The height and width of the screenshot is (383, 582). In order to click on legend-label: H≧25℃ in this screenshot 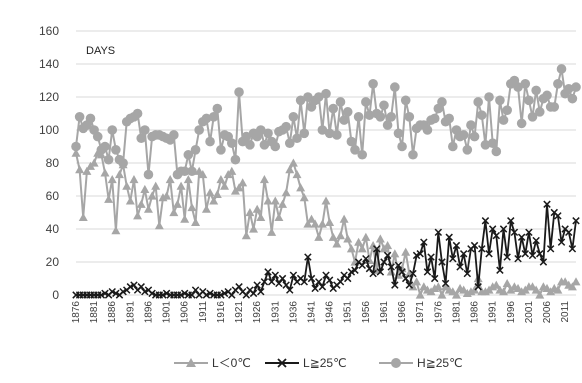, I will do `click(440, 363)`.